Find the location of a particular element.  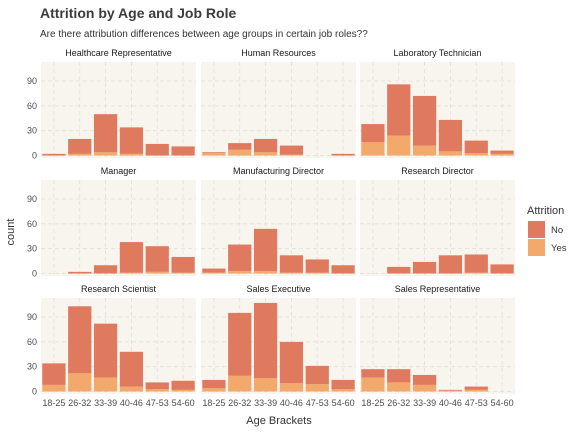

legend-label-yes: Yes is located at coordinates (559, 248).